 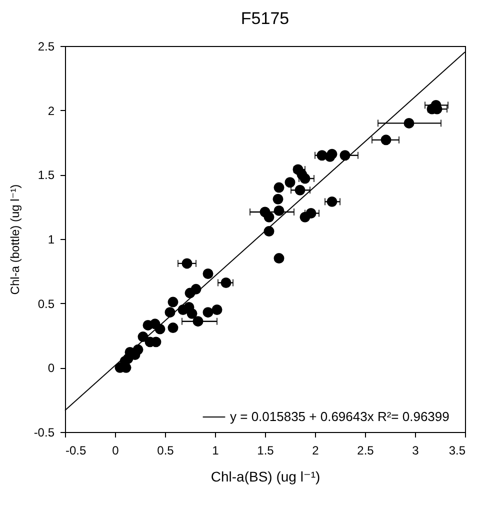 I want to click on y-tick-label: 2.5, so click(x=46, y=47).